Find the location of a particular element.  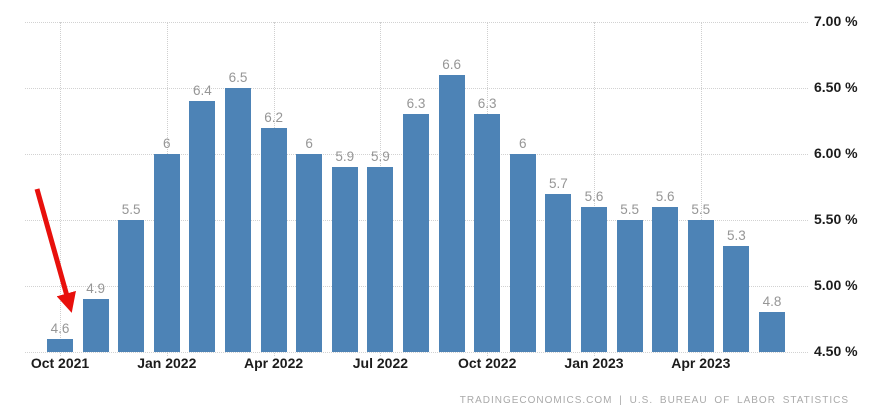

bar-aug-2022 is located at coordinates (416, 233).